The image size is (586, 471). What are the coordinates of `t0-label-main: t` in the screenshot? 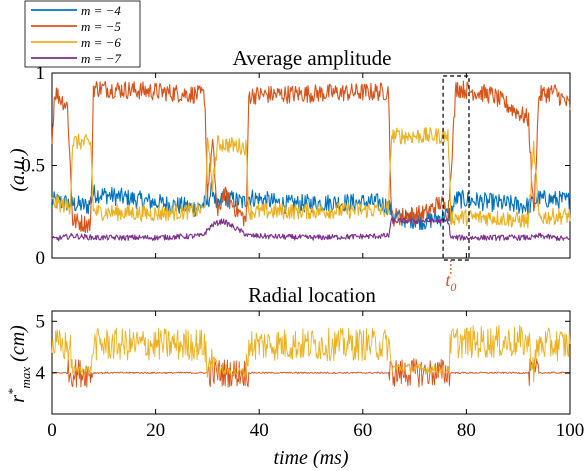 It's located at (448, 280).